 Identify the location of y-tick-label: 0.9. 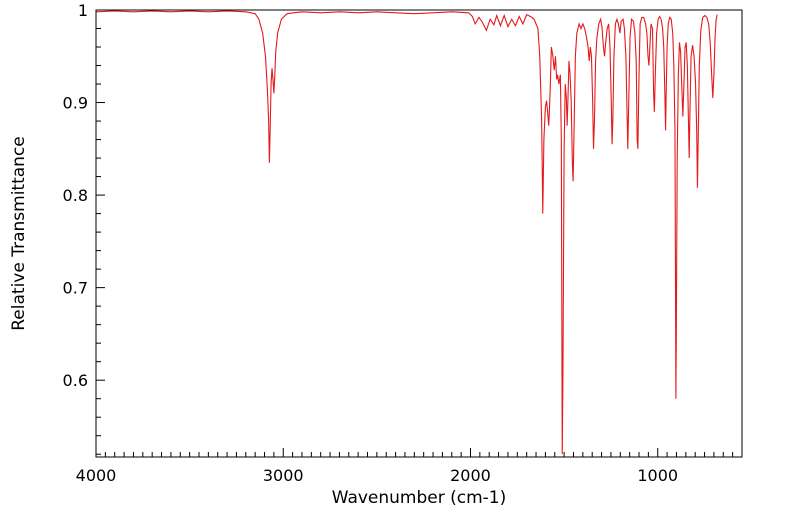
(75, 103).